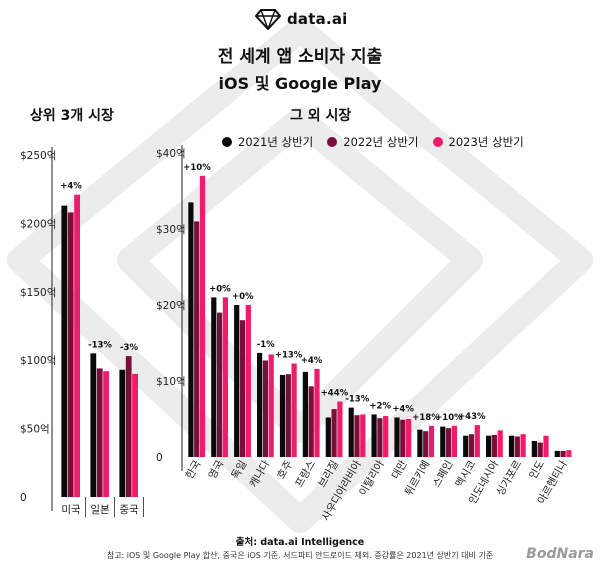 This screenshot has height=568, width=600. Describe the element at coordinates (437, 142) in the screenshot. I see `legend-dot-2023` at that location.